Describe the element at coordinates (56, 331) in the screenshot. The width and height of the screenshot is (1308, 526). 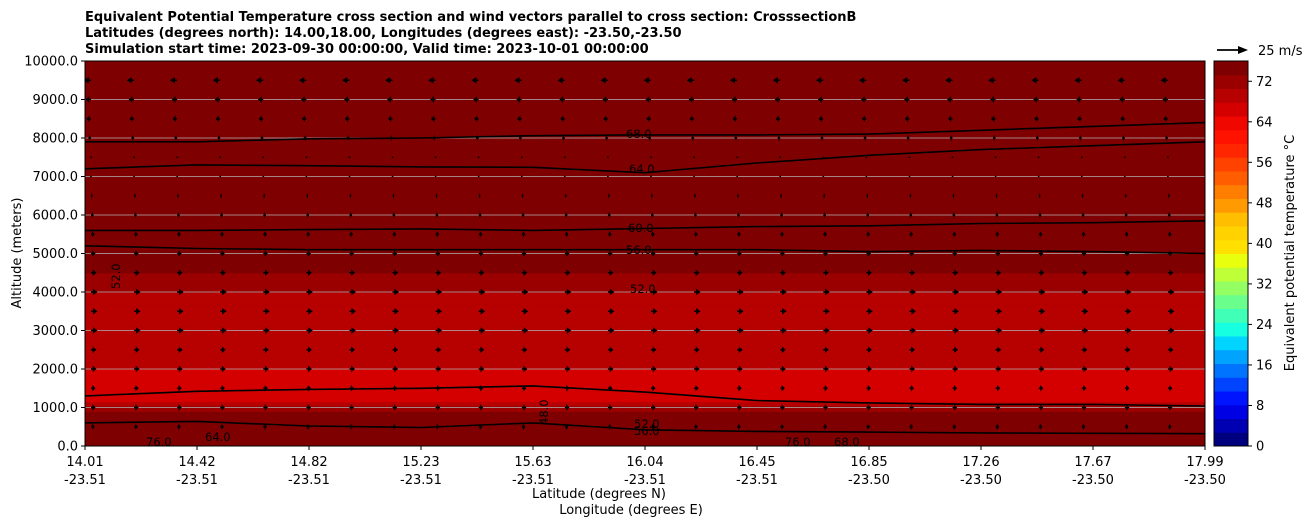
I see `y-tick-label: 3000.0` at that location.